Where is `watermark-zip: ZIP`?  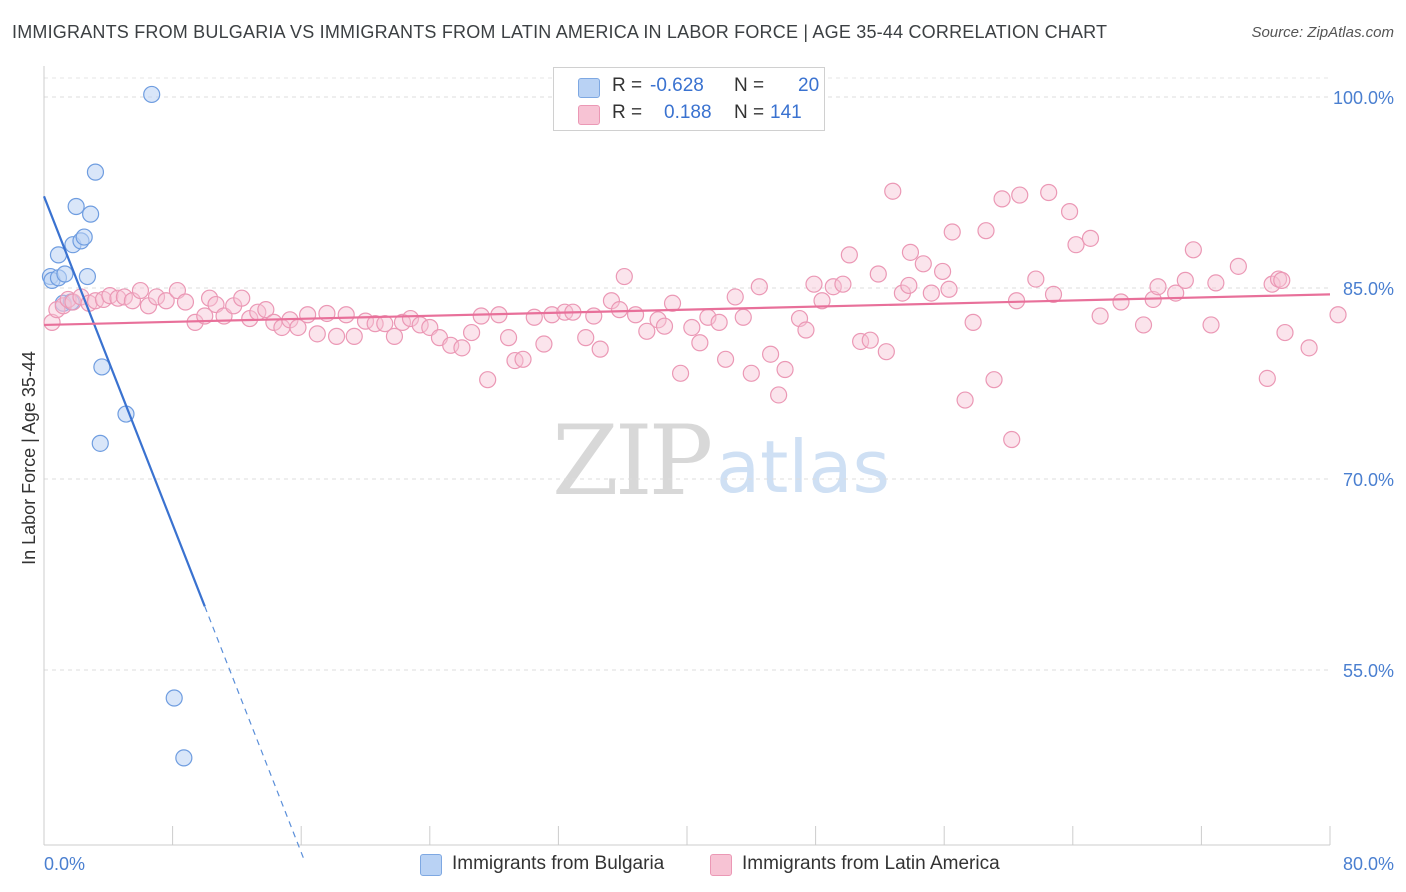 watermark-zip: ZIP is located at coordinates (632, 461).